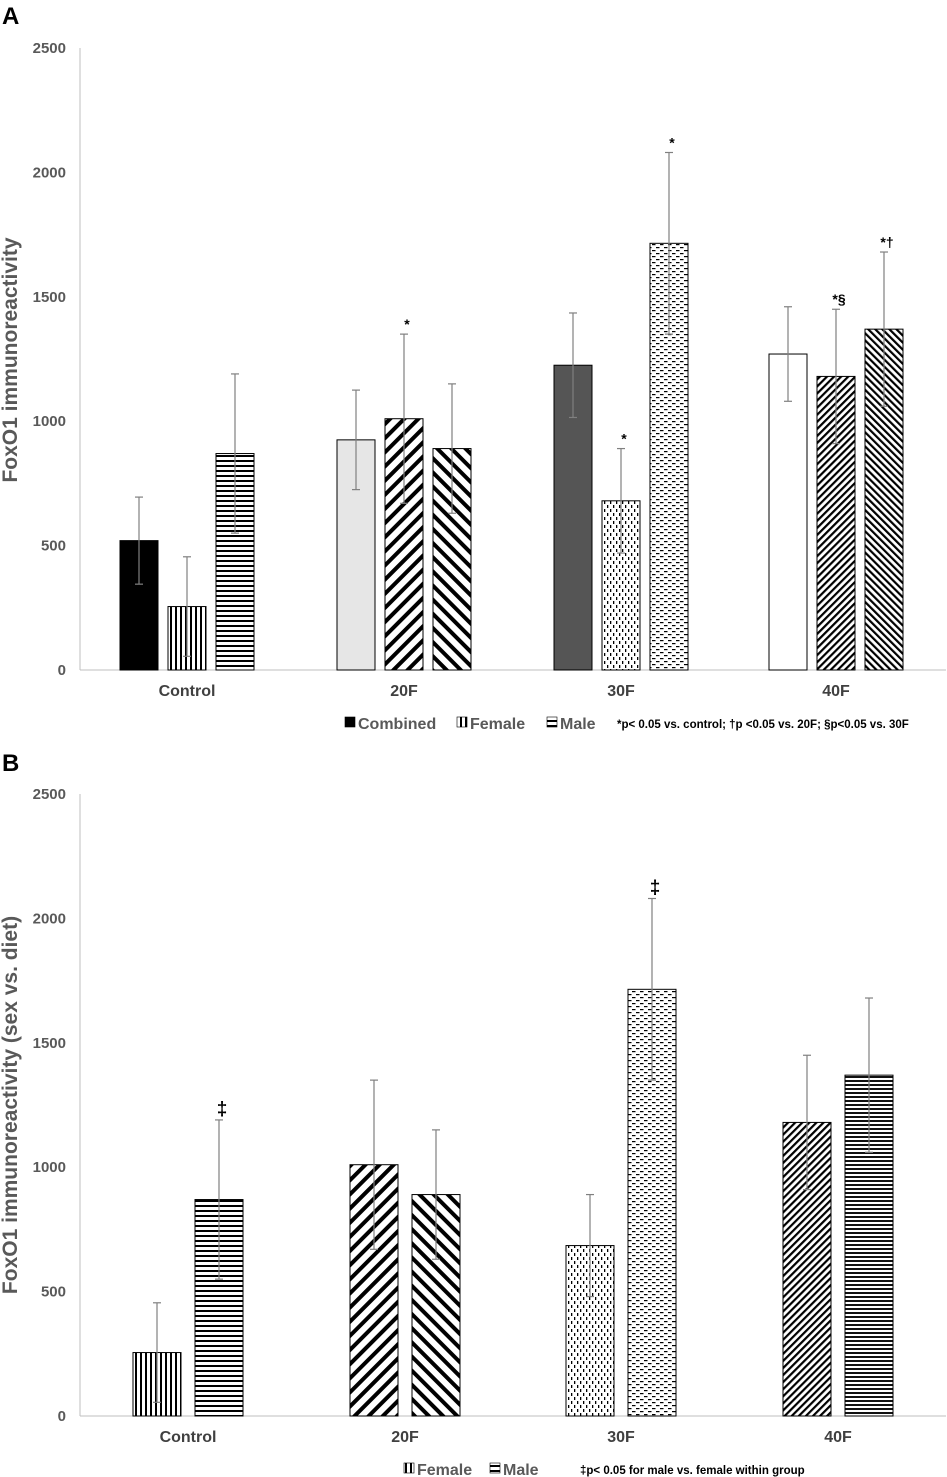 This screenshot has height=1477, width=947. What do you see at coordinates (397, 724) in the screenshot?
I see `legend-label-combined: Combined` at bounding box center [397, 724].